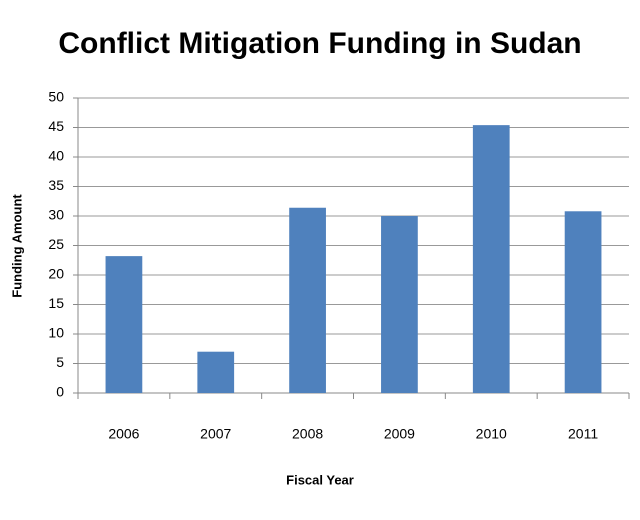 The width and height of the screenshot is (640, 520). Describe the element at coordinates (583, 434) in the screenshot. I see `x-tick-label: 2011` at that location.